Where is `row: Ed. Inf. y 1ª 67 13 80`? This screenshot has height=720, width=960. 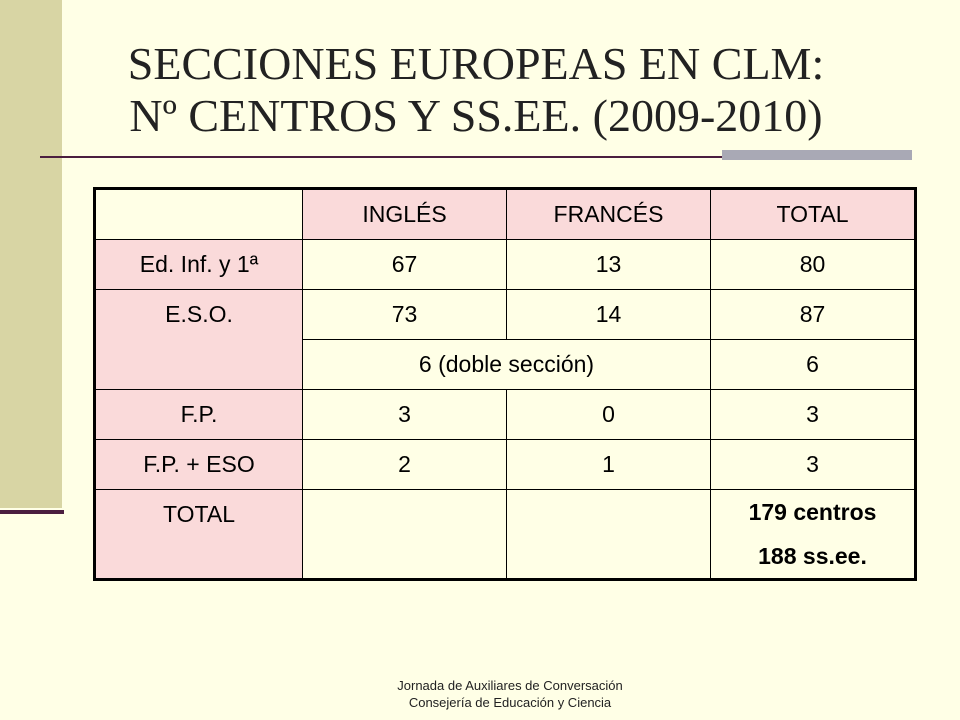
row: Ed. Inf. y 1ª 67 13 80 is located at coordinates (505, 264).